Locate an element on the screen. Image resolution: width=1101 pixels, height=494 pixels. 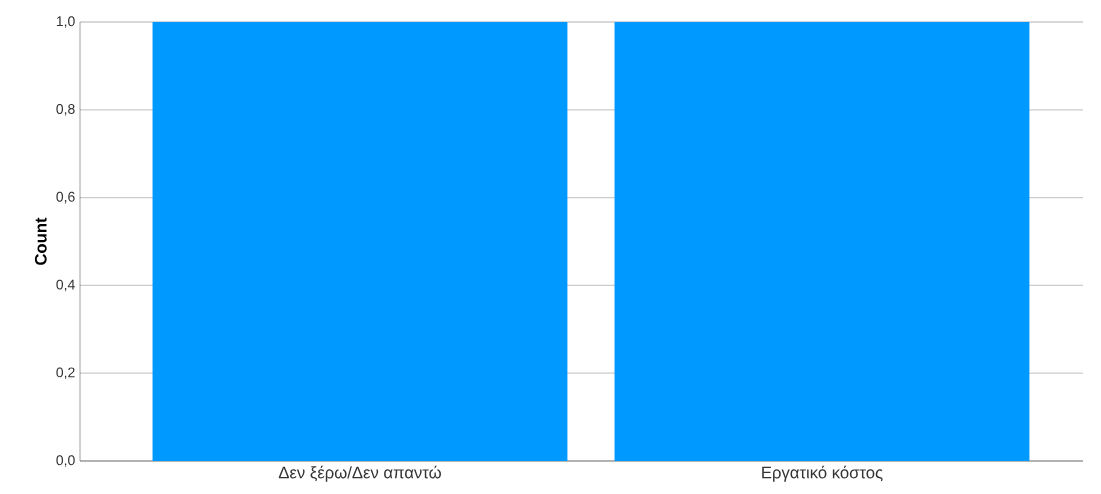
y-tick-label: 0,8 is located at coordinates (65, 110).